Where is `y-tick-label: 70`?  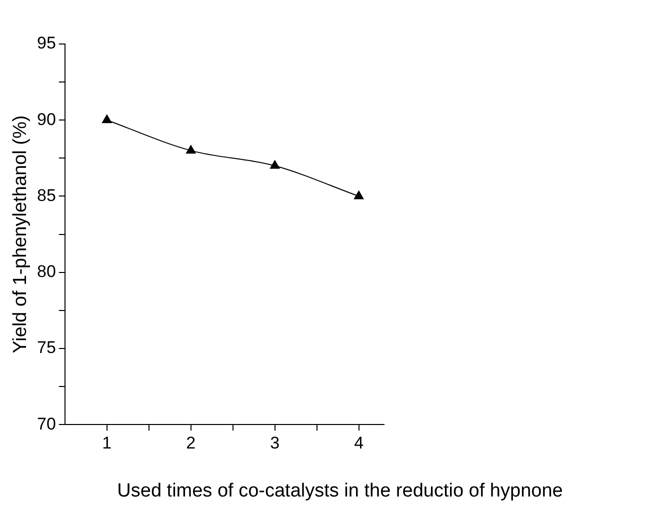
y-tick-label: 70 is located at coordinates (46, 424).